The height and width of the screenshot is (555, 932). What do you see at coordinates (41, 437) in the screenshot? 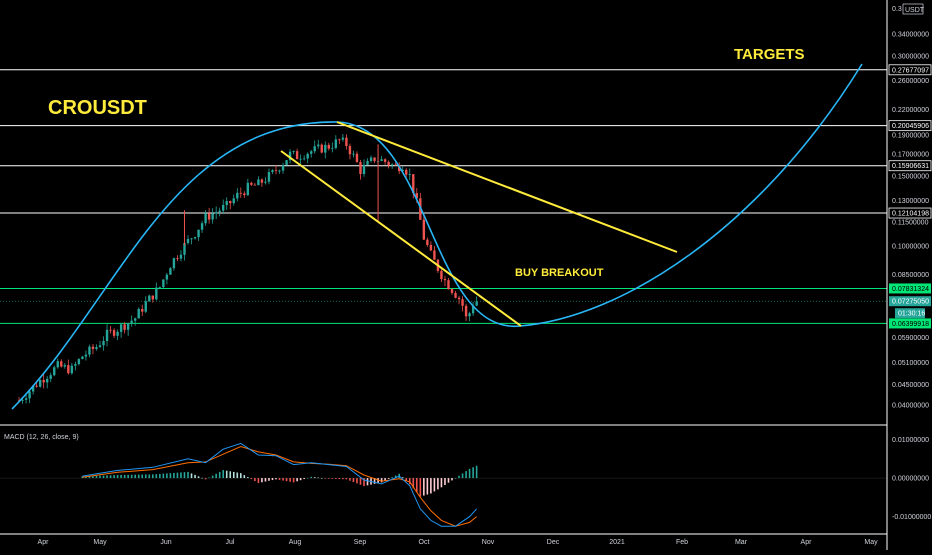
I see `macd-label: MACD (12, 26, close, 9)` at bounding box center [41, 437].